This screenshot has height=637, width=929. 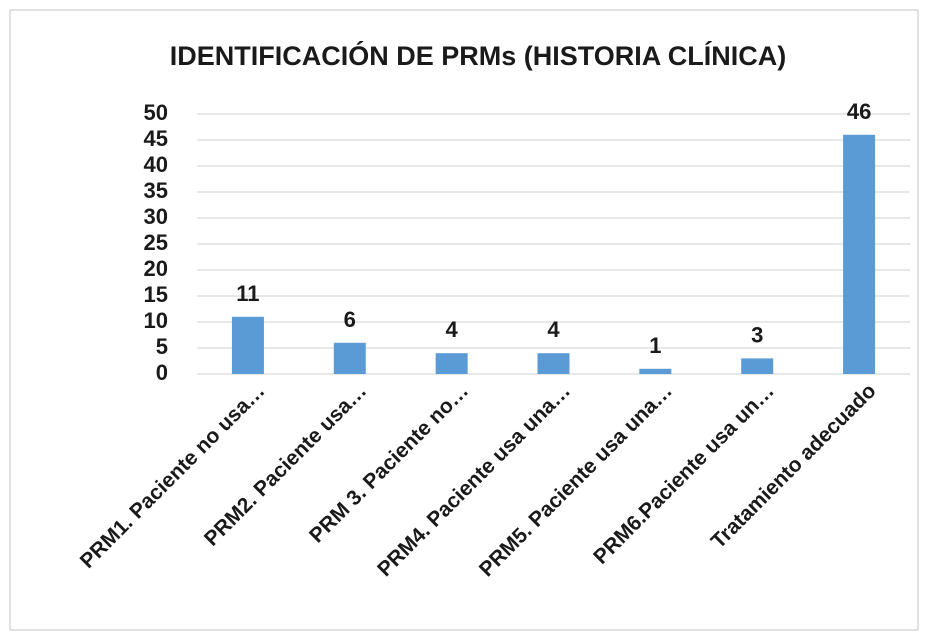 I want to click on y-tick-label: 40, so click(x=156, y=164).